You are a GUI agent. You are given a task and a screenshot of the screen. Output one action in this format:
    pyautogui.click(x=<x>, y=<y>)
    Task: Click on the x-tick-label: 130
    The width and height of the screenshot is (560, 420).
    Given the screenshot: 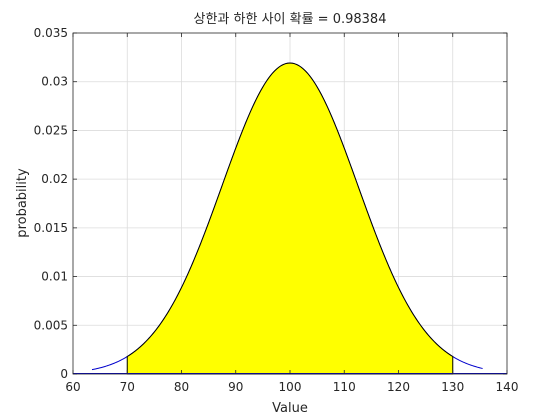 What is the action you would take?
    pyautogui.click(x=452, y=387)
    